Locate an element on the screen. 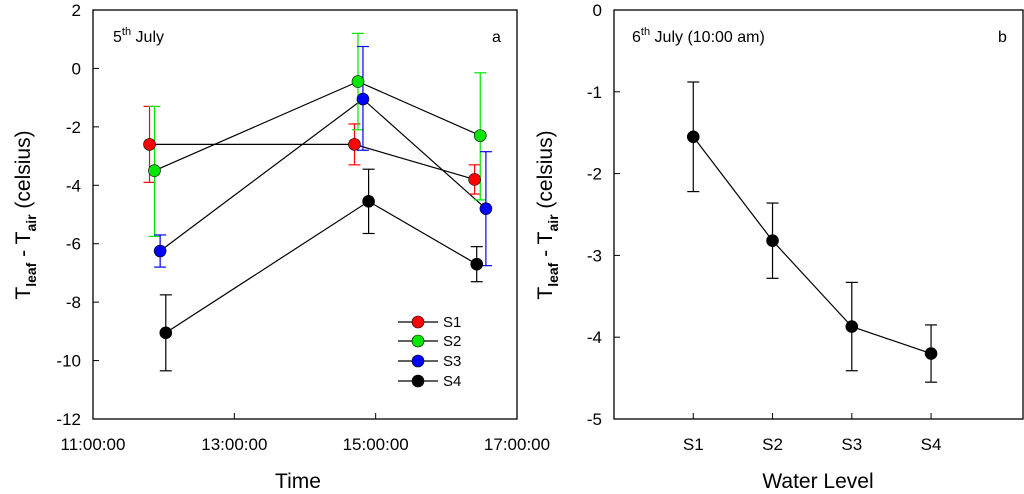 The image size is (1024, 494). panel-a-legend: S1 S2 S3 S4 is located at coordinates (429, 352).